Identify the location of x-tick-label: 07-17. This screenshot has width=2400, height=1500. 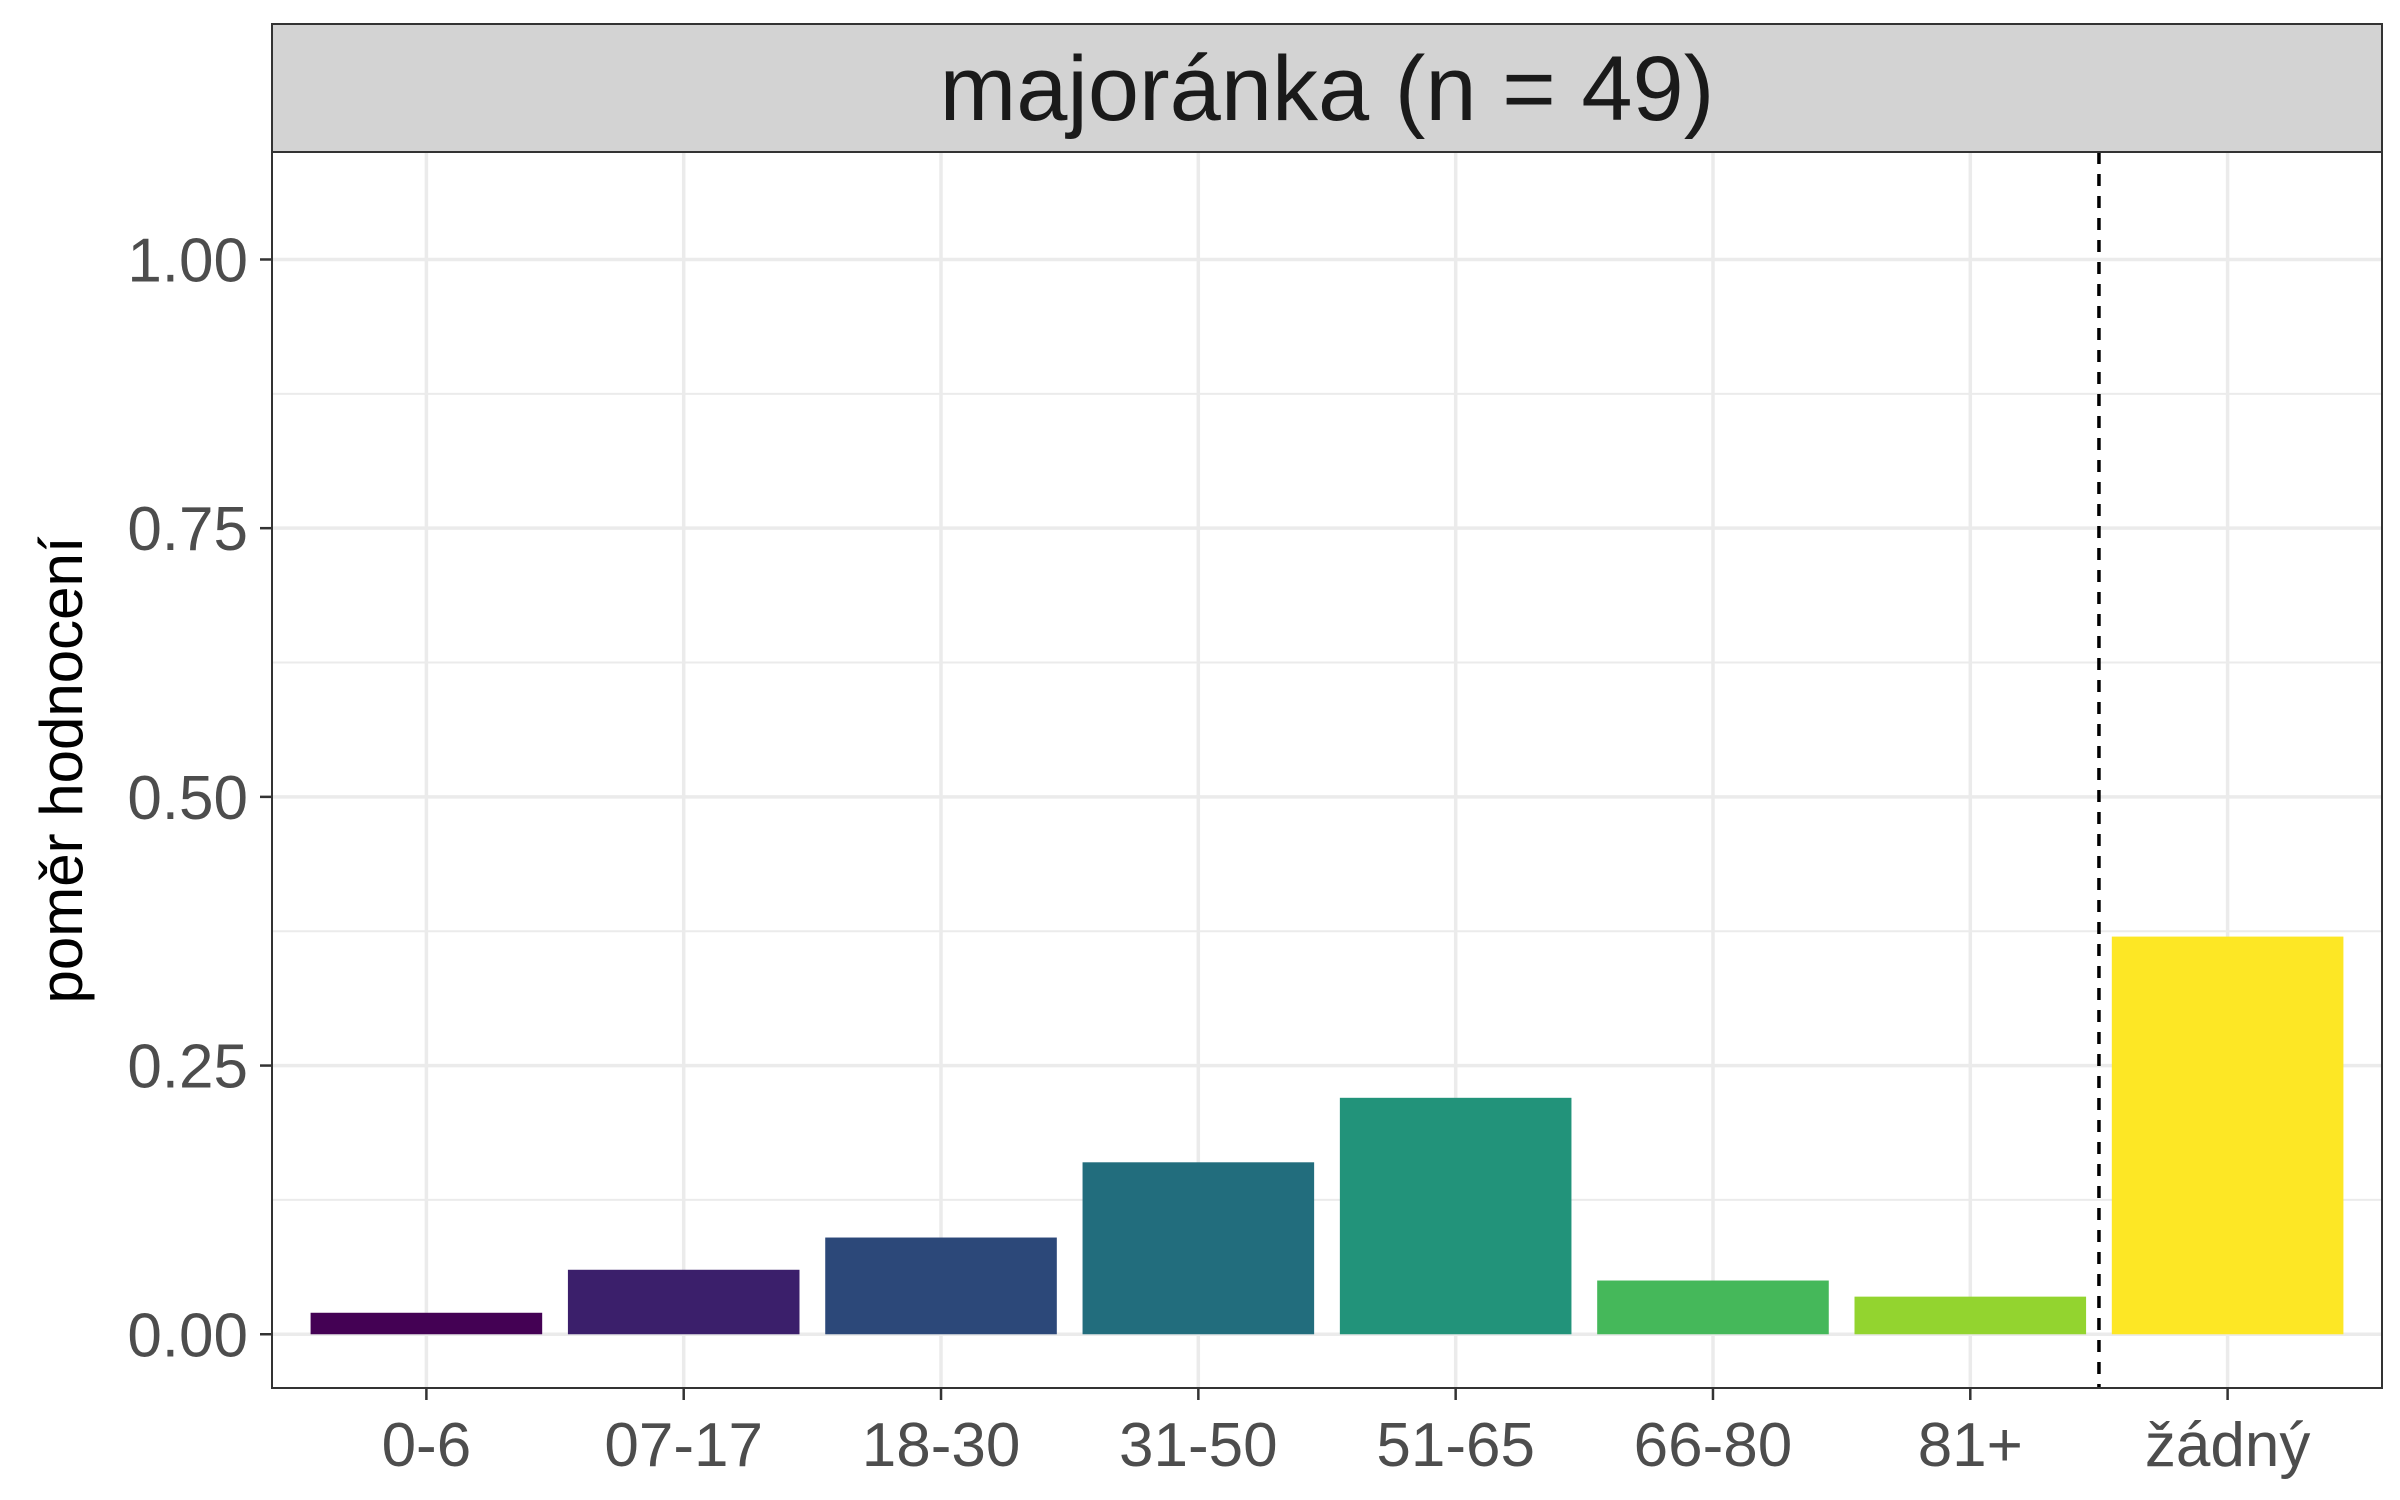
(683, 1445).